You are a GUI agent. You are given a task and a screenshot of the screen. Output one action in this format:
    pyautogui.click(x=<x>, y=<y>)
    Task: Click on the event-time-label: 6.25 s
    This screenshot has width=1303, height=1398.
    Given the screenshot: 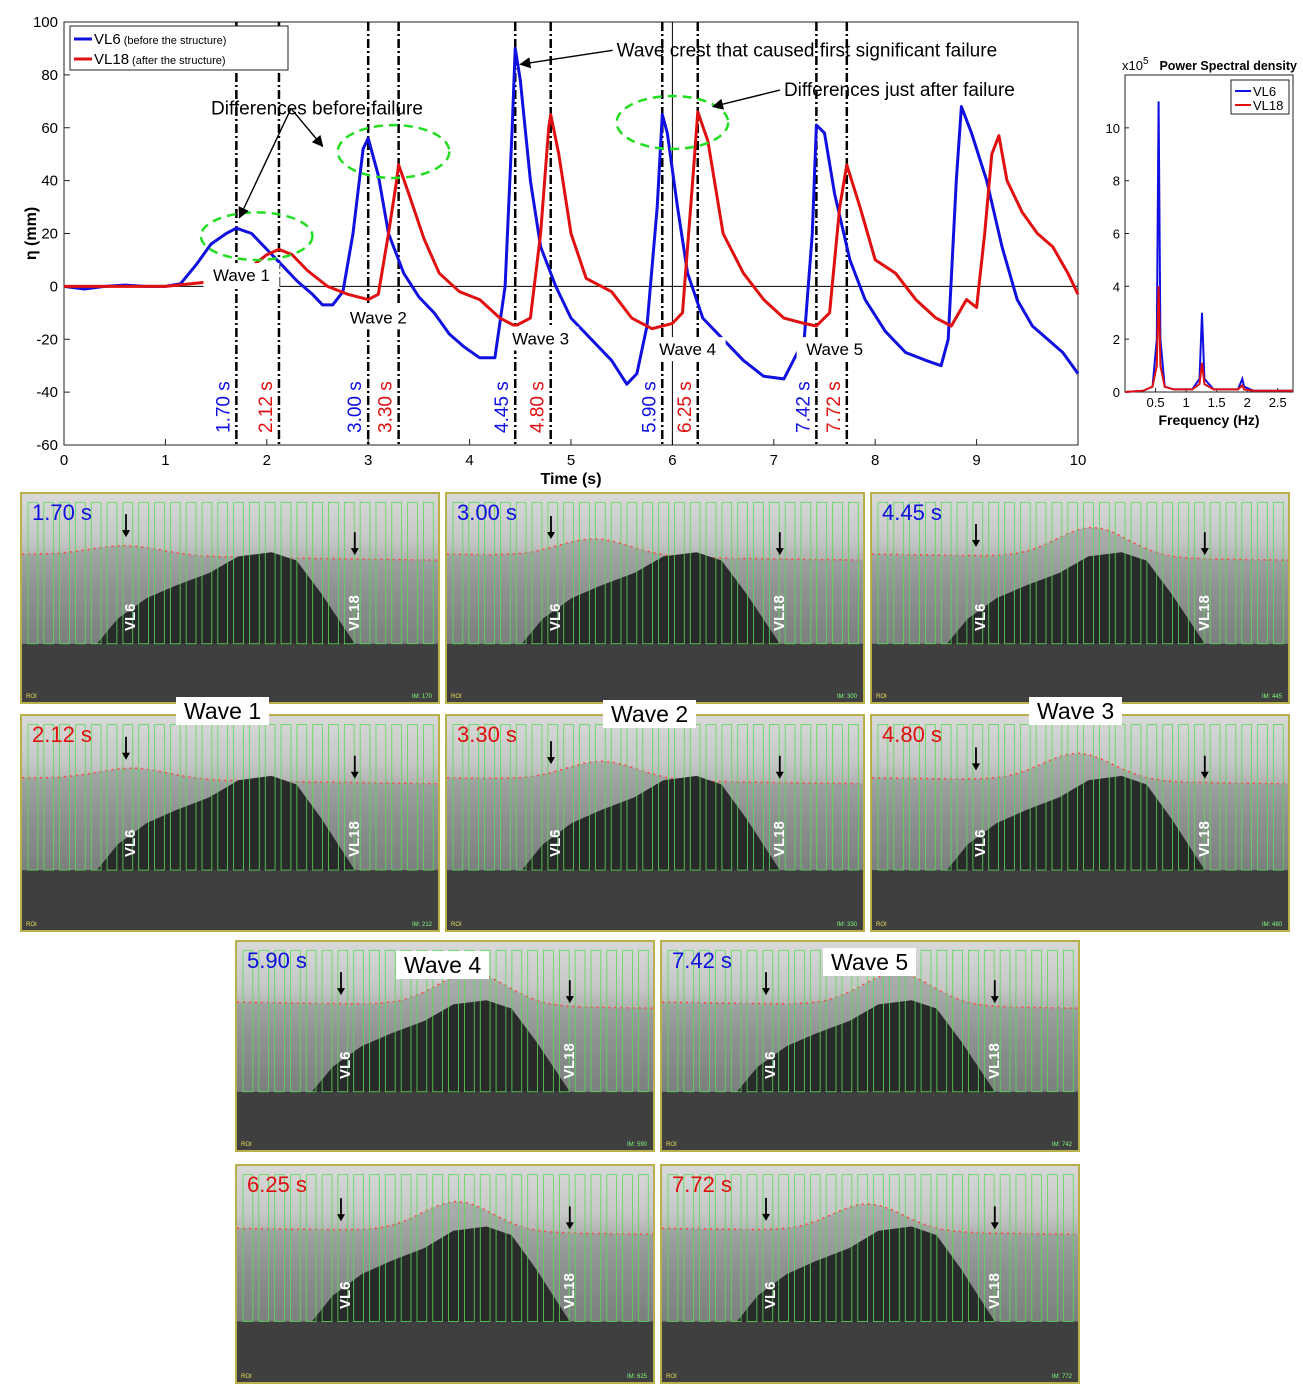 What is the action you would take?
    pyautogui.click(x=685, y=407)
    